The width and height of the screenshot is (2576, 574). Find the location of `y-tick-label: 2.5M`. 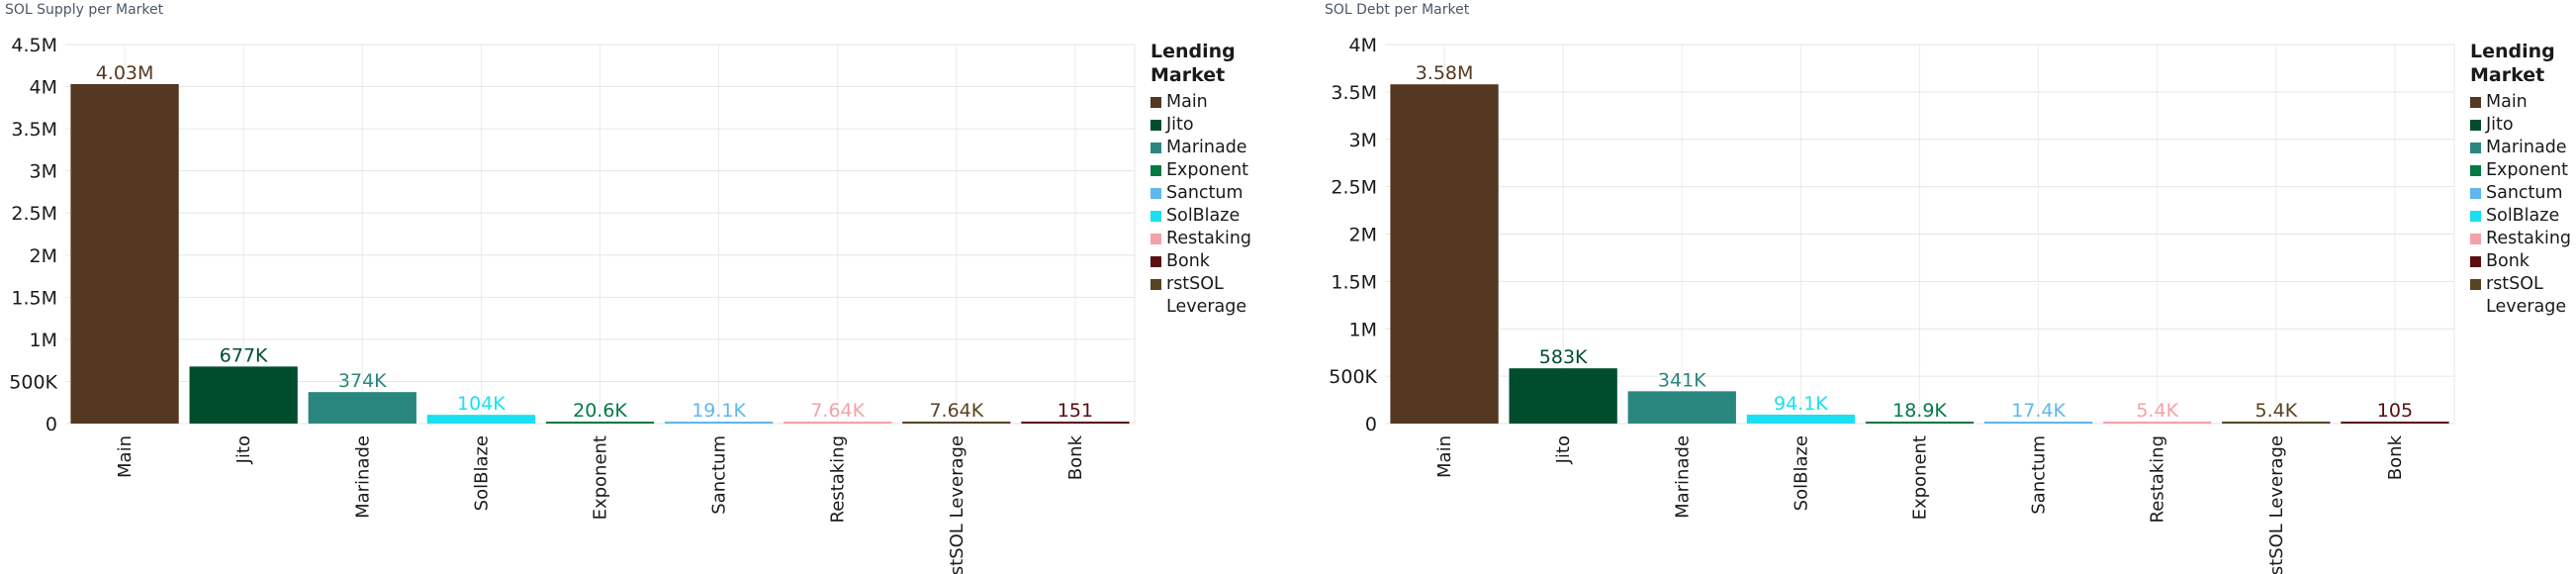

y-tick-label: 2.5M is located at coordinates (34, 214).